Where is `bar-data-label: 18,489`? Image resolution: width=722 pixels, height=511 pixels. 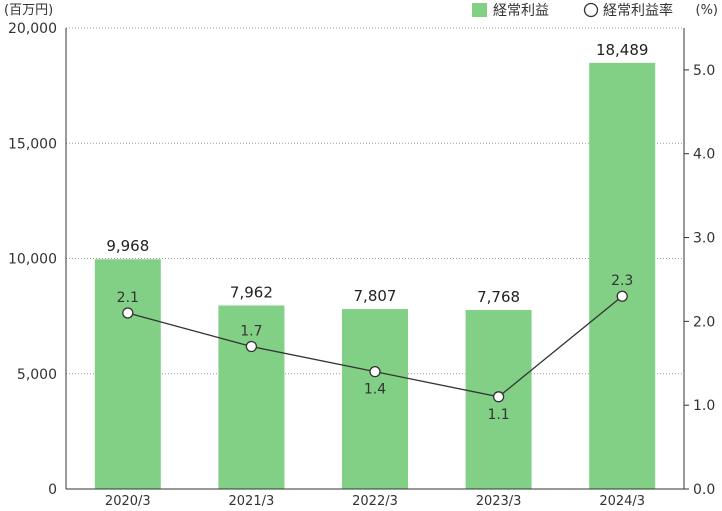 bar-data-label: 18,489 is located at coordinates (622, 50).